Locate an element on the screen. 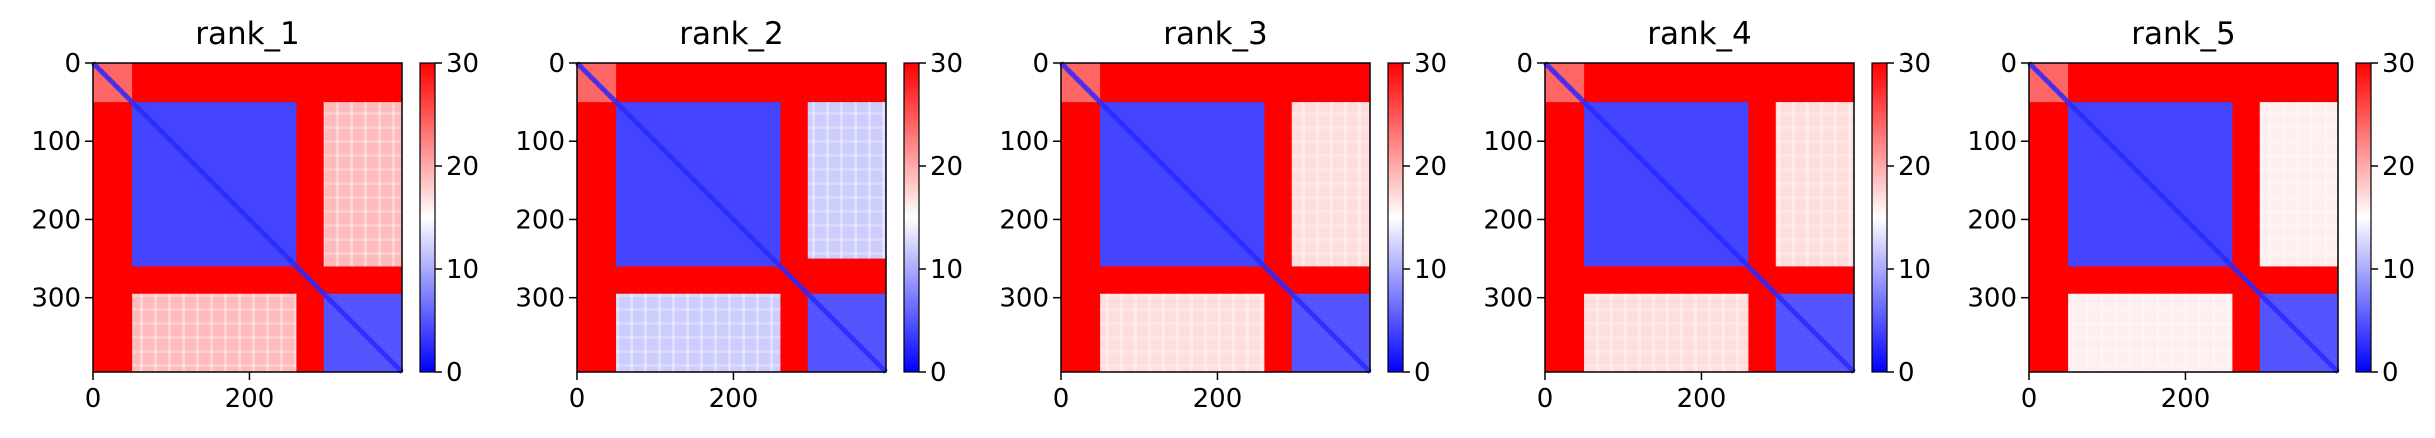  panel-title: rank_1 is located at coordinates (247, 34).